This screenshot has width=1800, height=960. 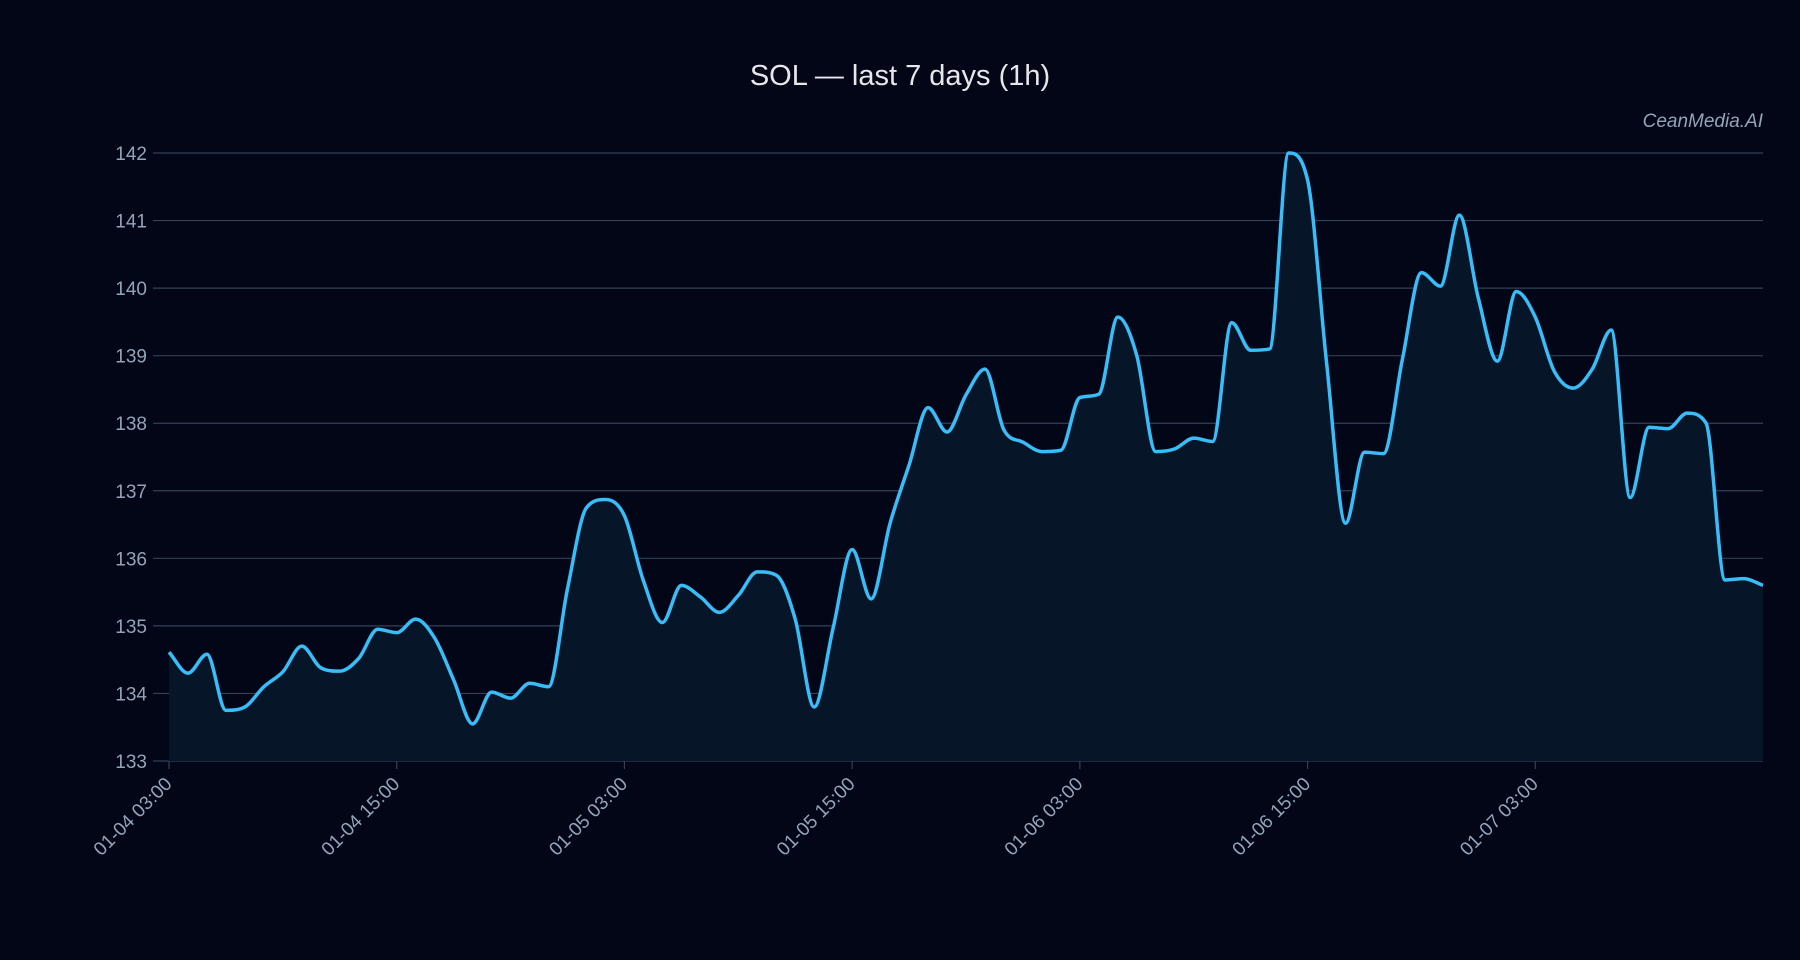 I want to click on y-tick-label: 134, so click(x=131, y=694).